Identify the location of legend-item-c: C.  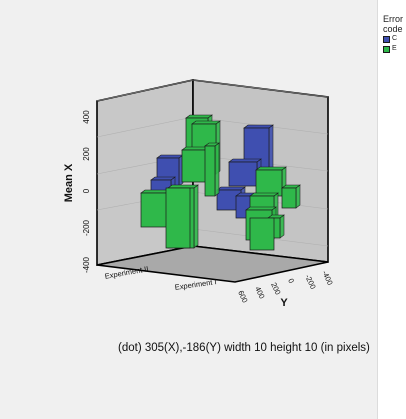
(394, 39).